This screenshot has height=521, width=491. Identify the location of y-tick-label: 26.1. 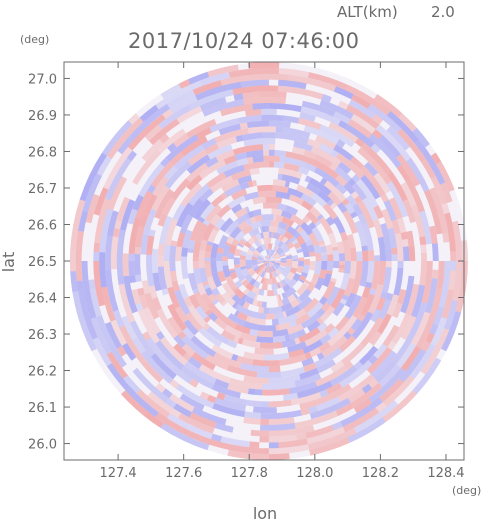
(42, 408).